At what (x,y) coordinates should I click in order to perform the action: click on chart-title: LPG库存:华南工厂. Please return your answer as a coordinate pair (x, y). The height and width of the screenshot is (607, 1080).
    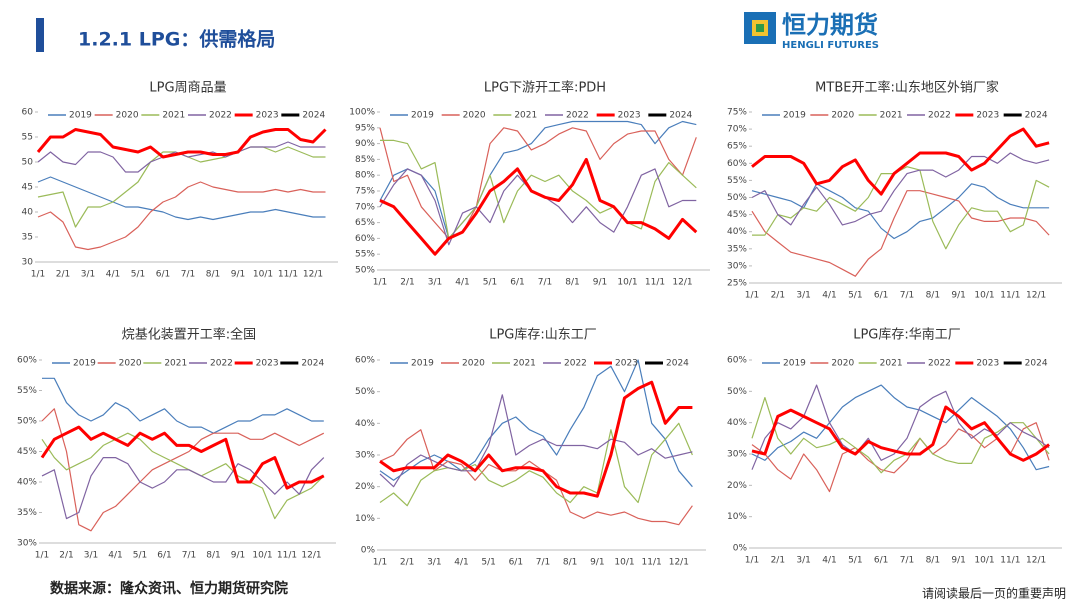
    Looking at the image, I should click on (907, 335).